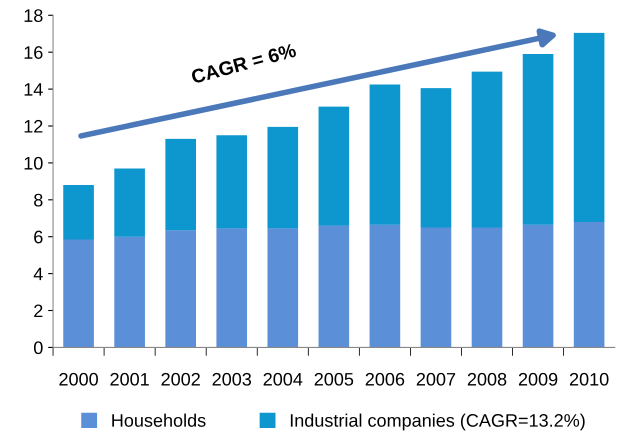 This screenshot has height=437, width=624. What do you see at coordinates (38, 200) in the screenshot?
I see `y-tick-label: 8` at bounding box center [38, 200].